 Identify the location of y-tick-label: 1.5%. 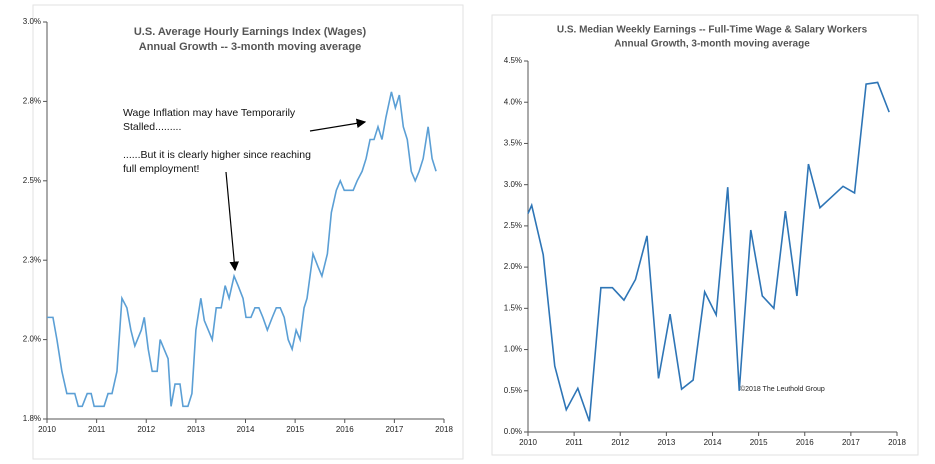
(513, 307).